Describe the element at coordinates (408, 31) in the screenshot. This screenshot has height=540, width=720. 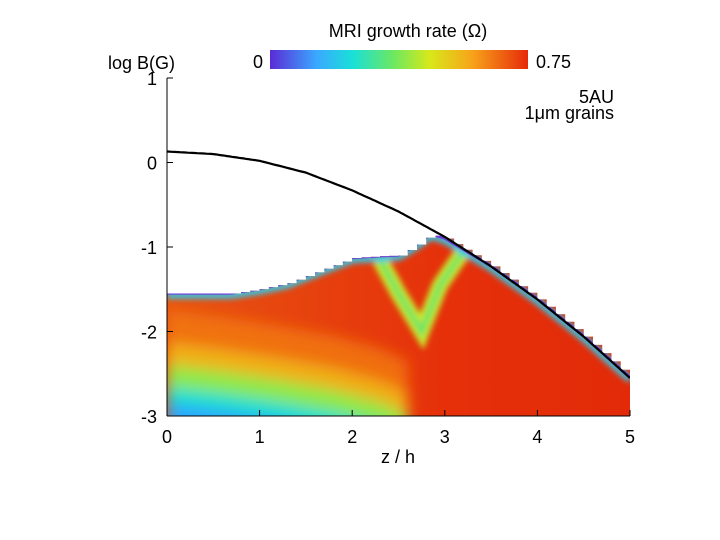
I see `chart-title: MRI growth rate (Ω)` at that location.